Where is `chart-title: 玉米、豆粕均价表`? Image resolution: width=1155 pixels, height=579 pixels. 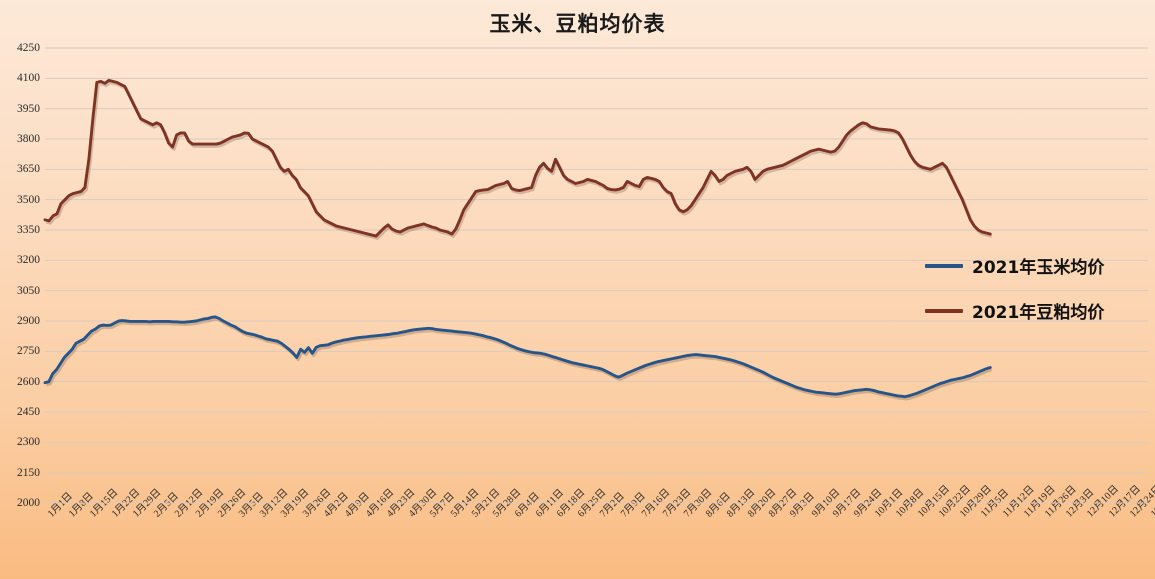
chart-title: 玉米、豆粕均价表 is located at coordinates (577, 24).